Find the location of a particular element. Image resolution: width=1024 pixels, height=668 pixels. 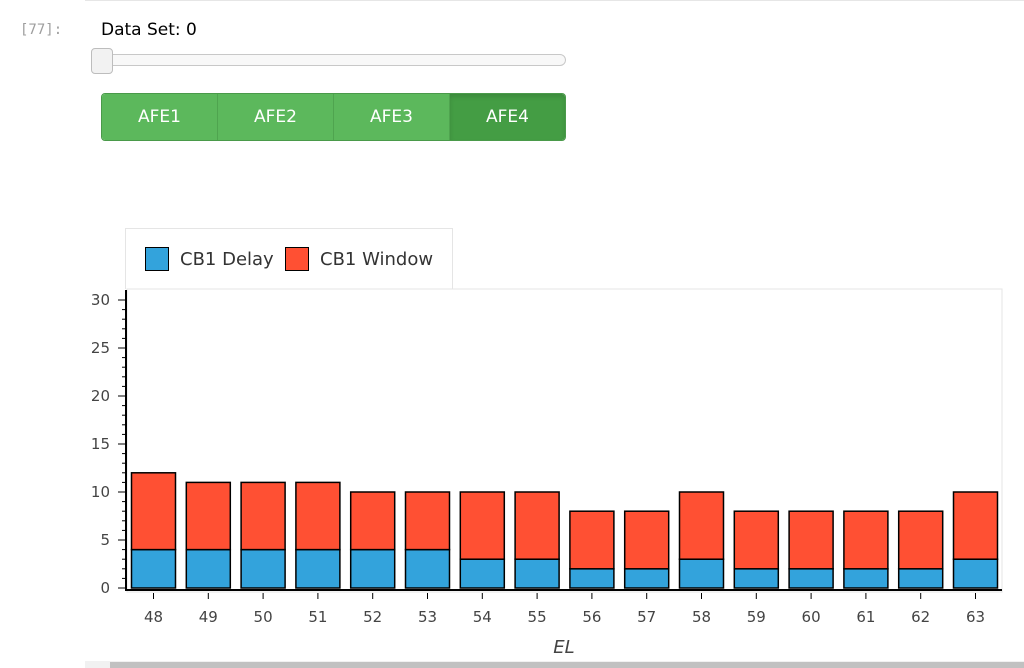

x-tick-label-61: 61 is located at coordinates (865, 617).